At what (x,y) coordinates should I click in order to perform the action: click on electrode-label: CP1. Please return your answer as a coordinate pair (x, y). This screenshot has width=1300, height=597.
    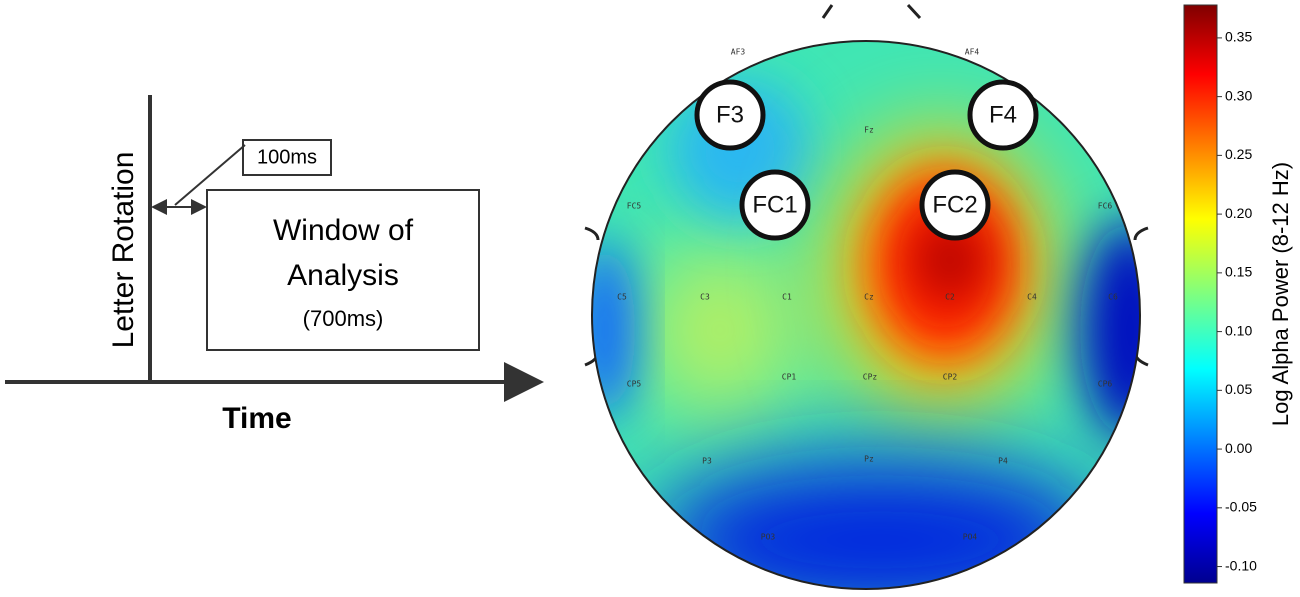
    Looking at the image, I should click on (789, 377).